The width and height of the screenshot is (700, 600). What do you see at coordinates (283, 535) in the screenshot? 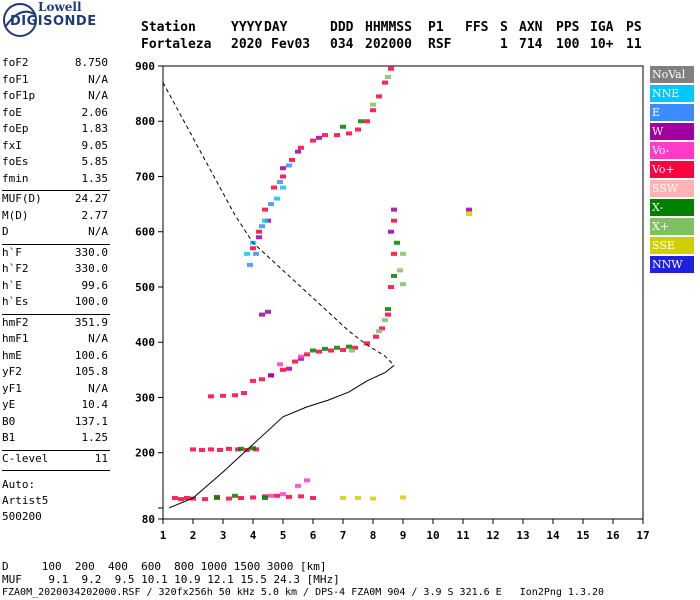
I see `x-tick-label: 5` at bounding box center [283, 535].